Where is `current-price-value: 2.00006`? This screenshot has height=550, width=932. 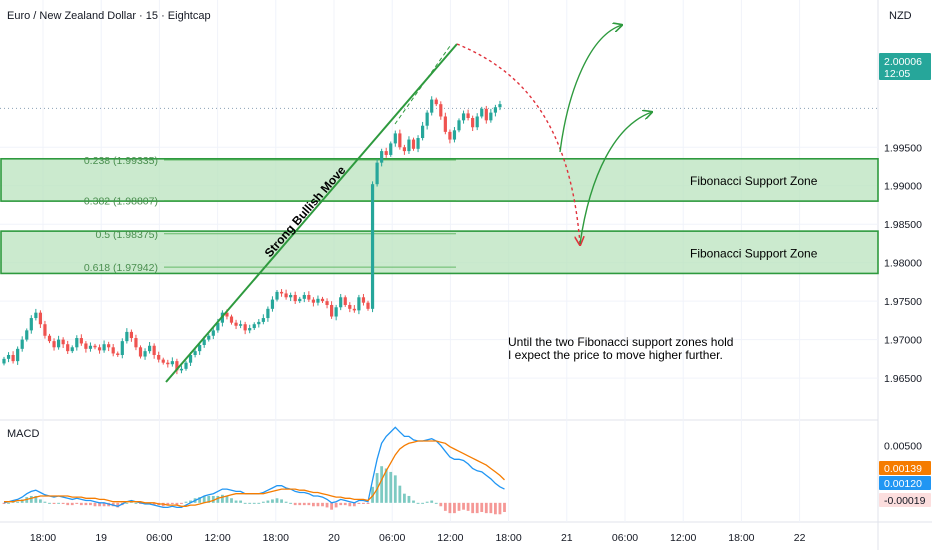
current-price-value: 2.00006 is located at coordinates (903, 62).